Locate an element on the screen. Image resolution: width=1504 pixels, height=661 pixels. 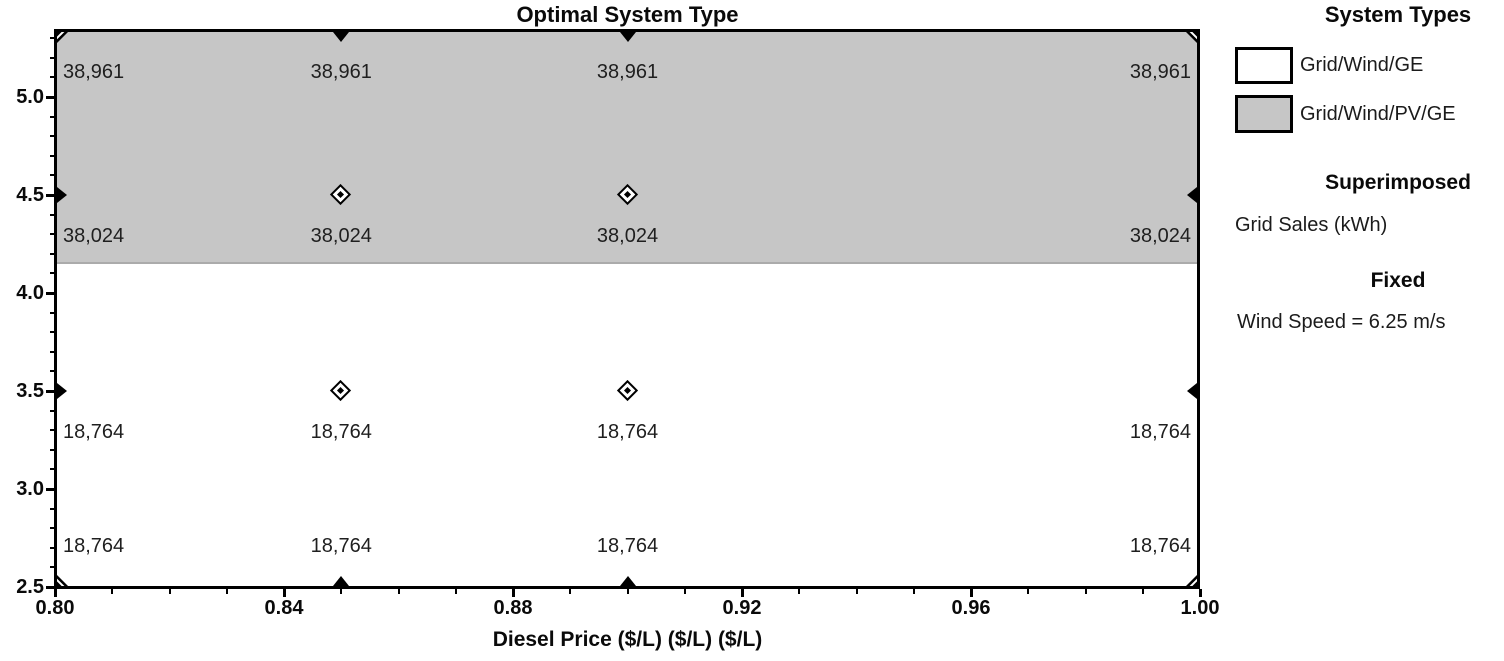
x-tick-label: 0.96 is located at coordinates (971, 608).